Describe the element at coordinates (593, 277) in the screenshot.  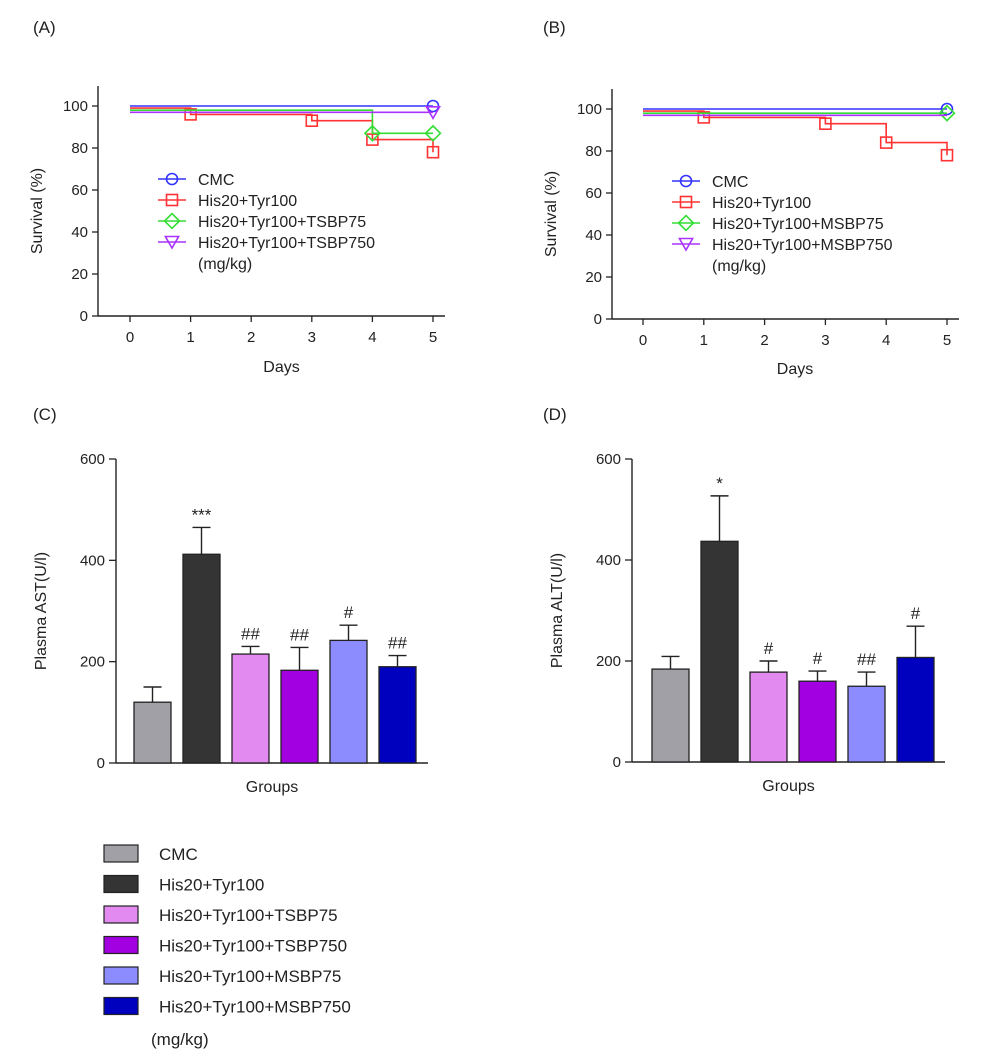
I see `y-tick-label: 20` at that location.